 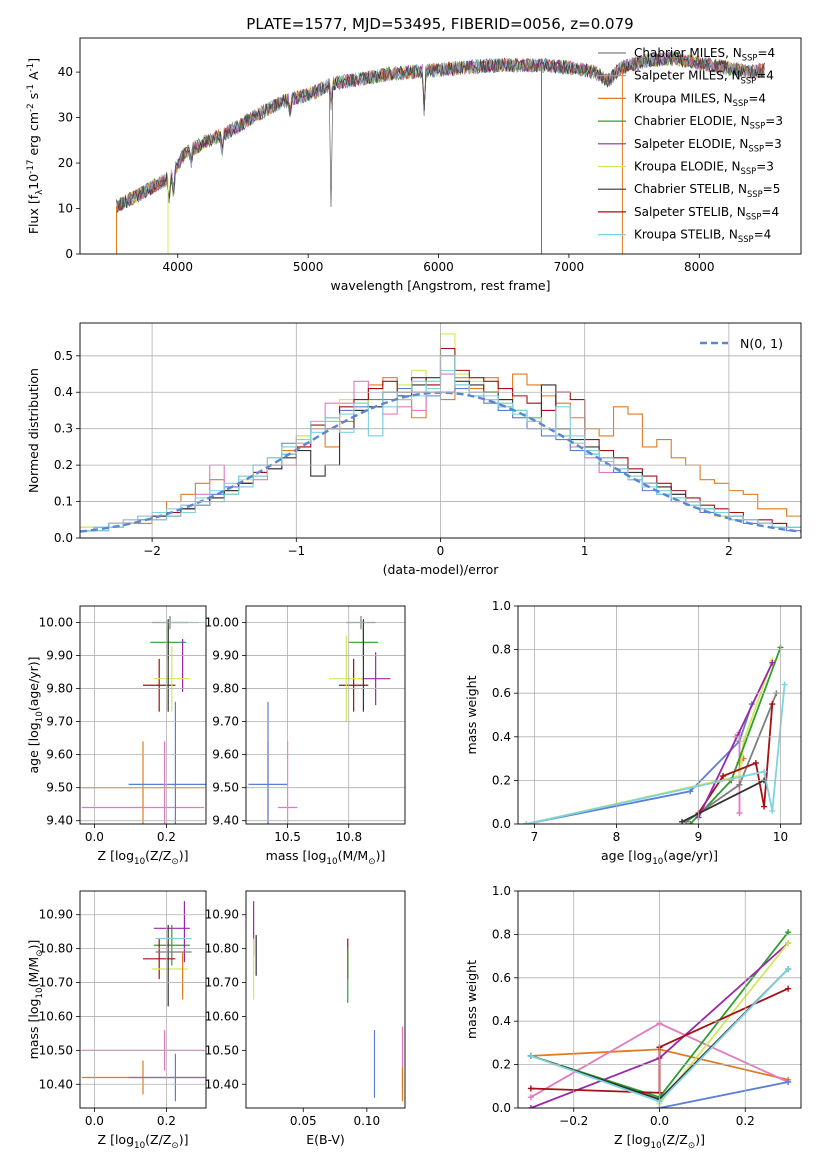 I want to click on y-tick-label: 9.90, so click(x=59, y=656).